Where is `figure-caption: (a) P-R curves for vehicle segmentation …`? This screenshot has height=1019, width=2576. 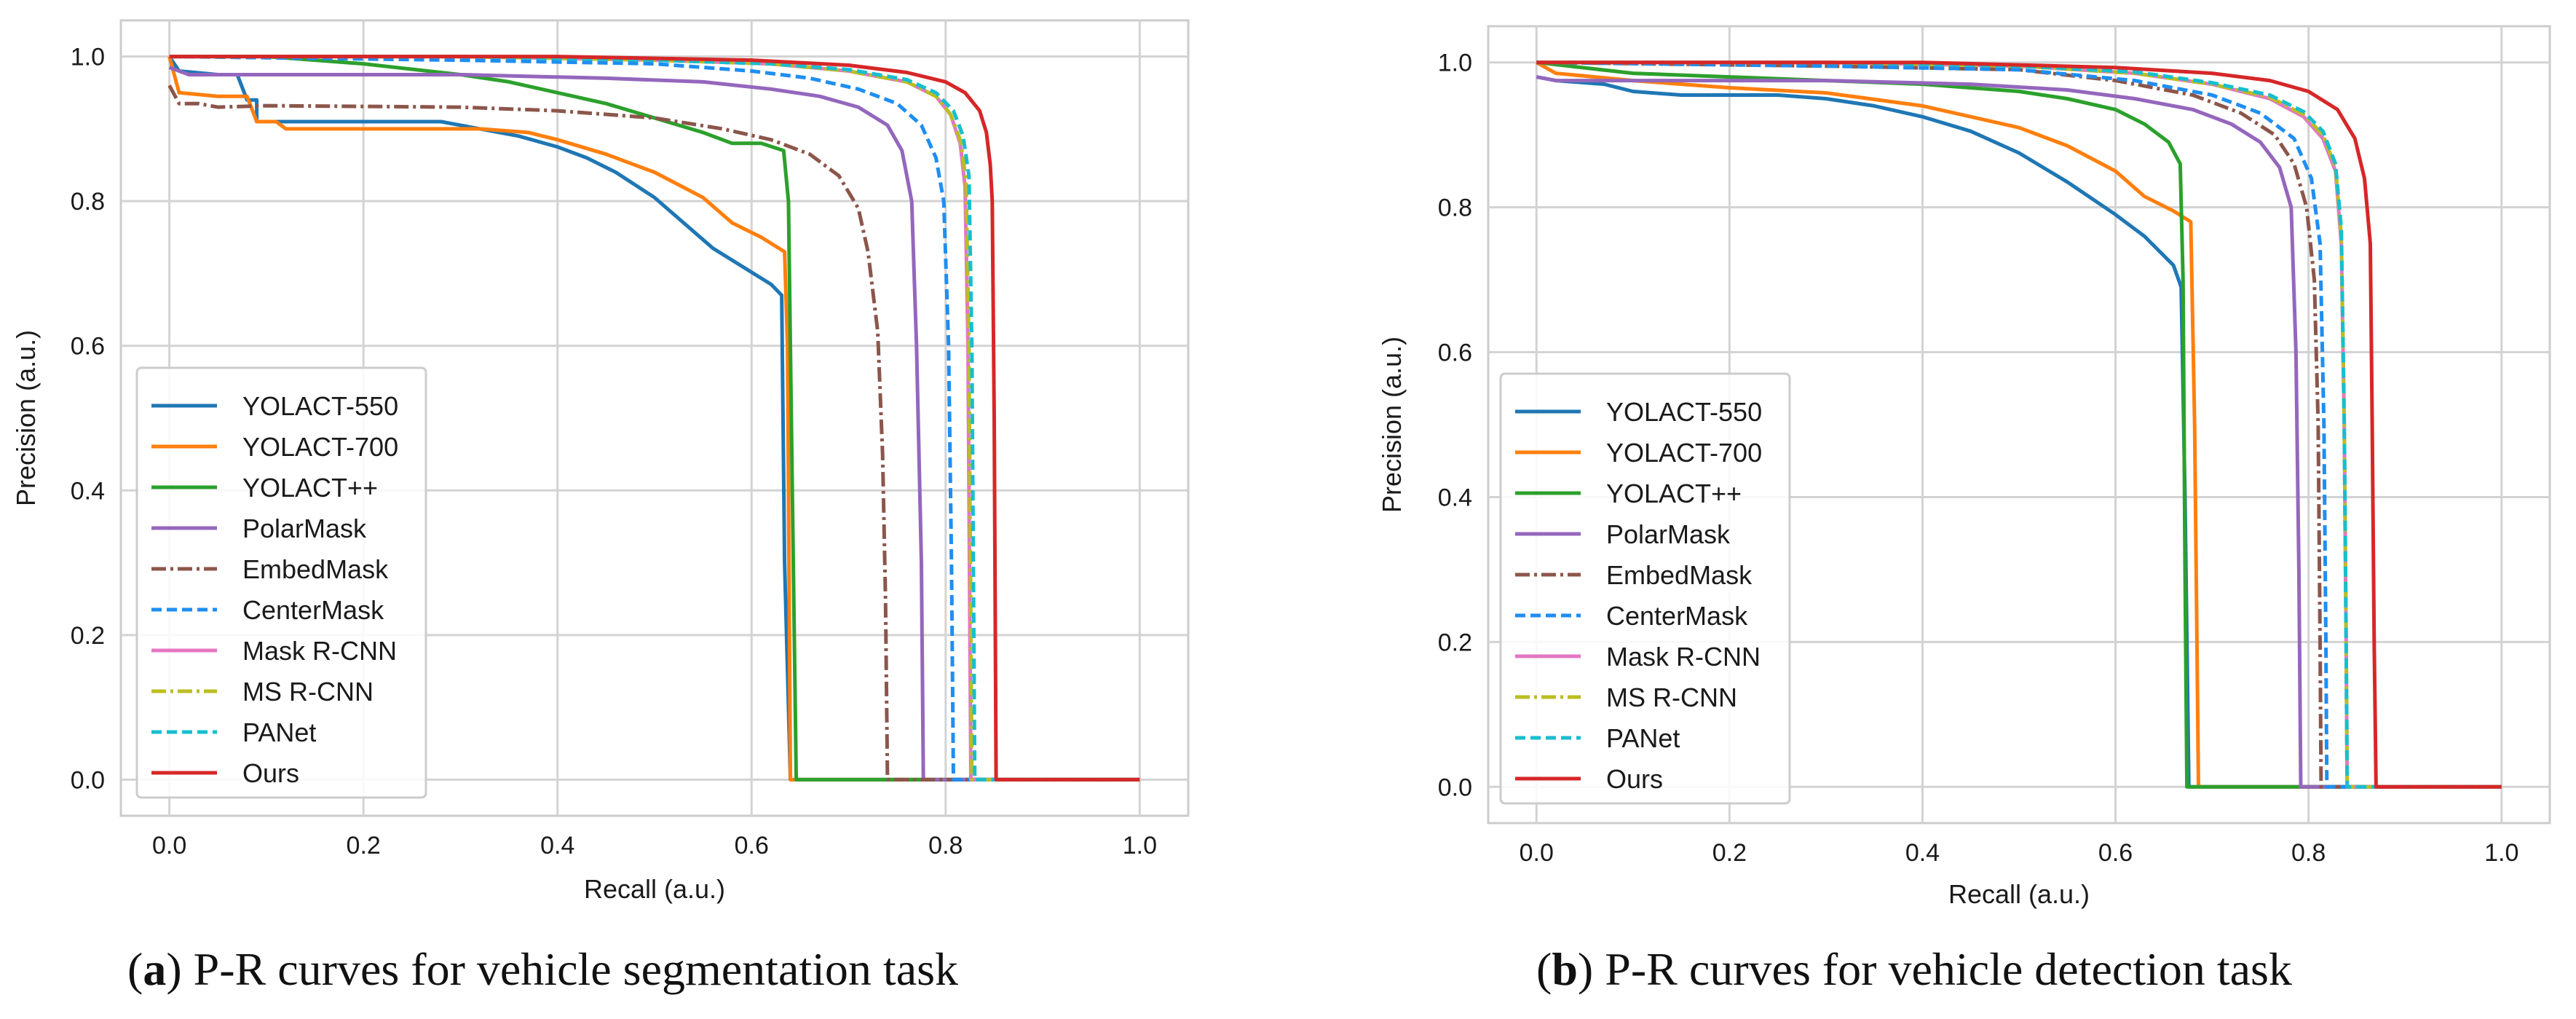 figure-caption: (a) P-R curves for vehicle segmentation … is located at coordinates (543, 969).